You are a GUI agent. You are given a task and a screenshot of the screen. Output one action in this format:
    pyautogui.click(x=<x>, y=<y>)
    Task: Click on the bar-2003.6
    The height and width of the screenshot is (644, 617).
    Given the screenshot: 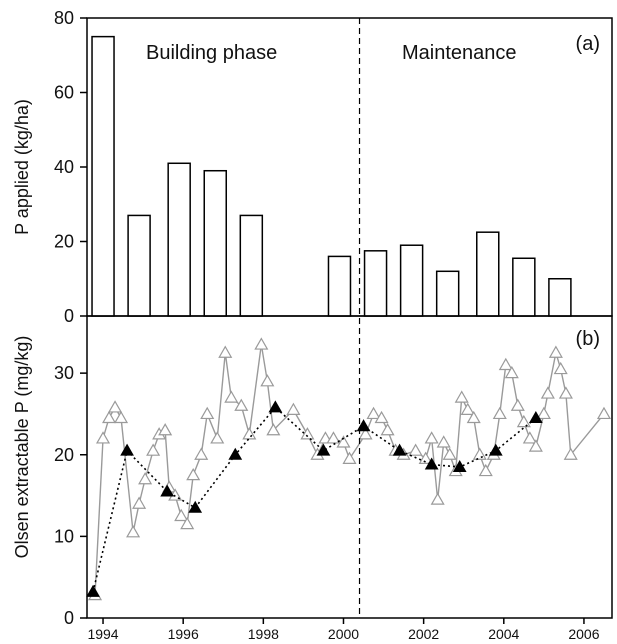 What is the action you would take?
    pyautogui.click(x=488, y=274)
    